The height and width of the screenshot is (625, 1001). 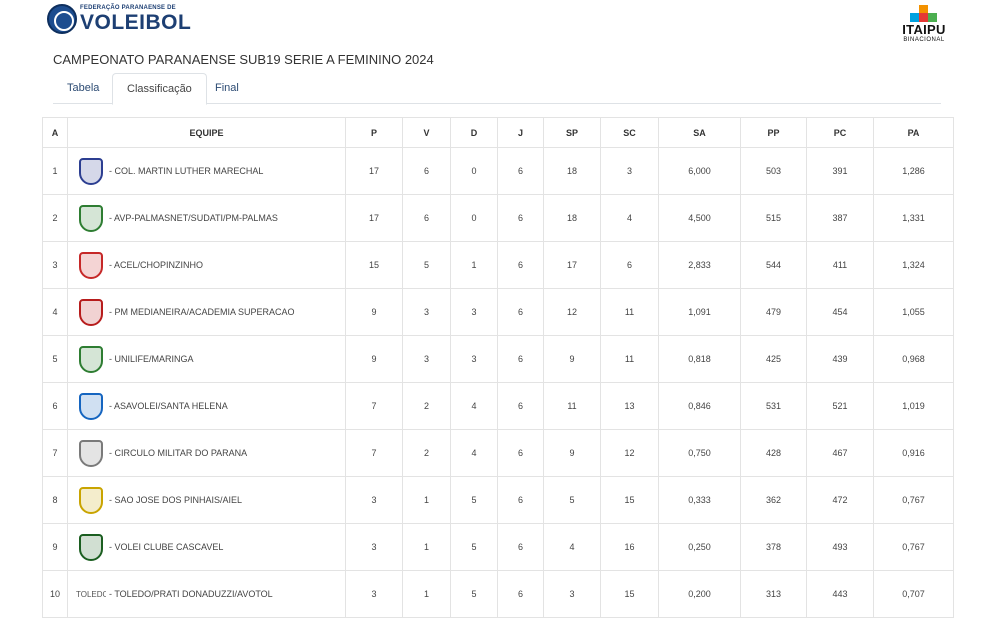 I want to click on team-name: - ASAVOLEI/SANTA HELENA, so click(x=168, y=406).